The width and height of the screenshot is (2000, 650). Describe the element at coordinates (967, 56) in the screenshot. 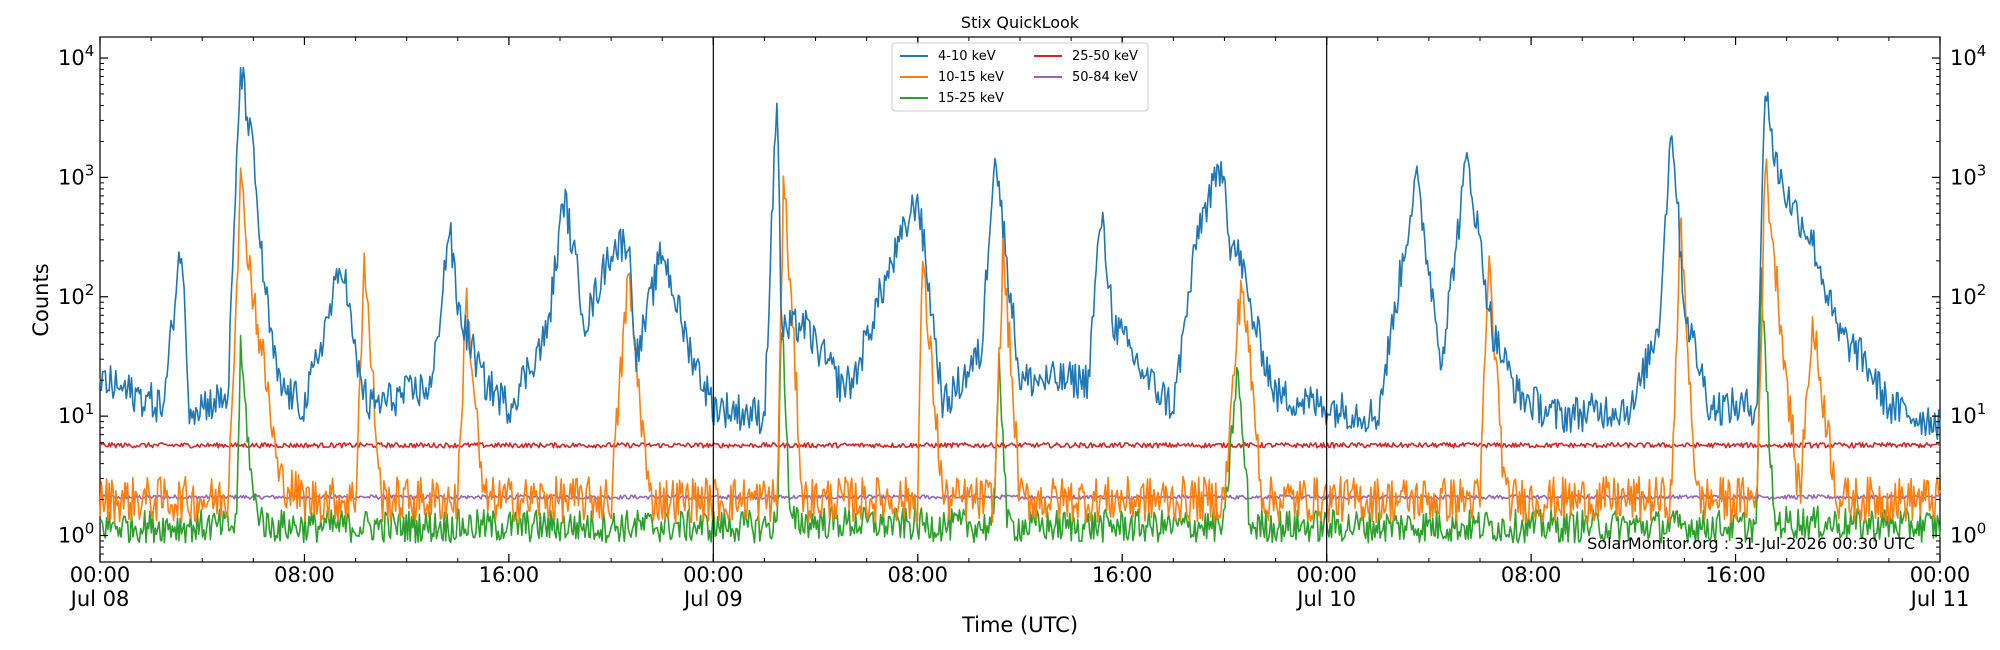

I see `legend-label: 4-10 keV` at that location.